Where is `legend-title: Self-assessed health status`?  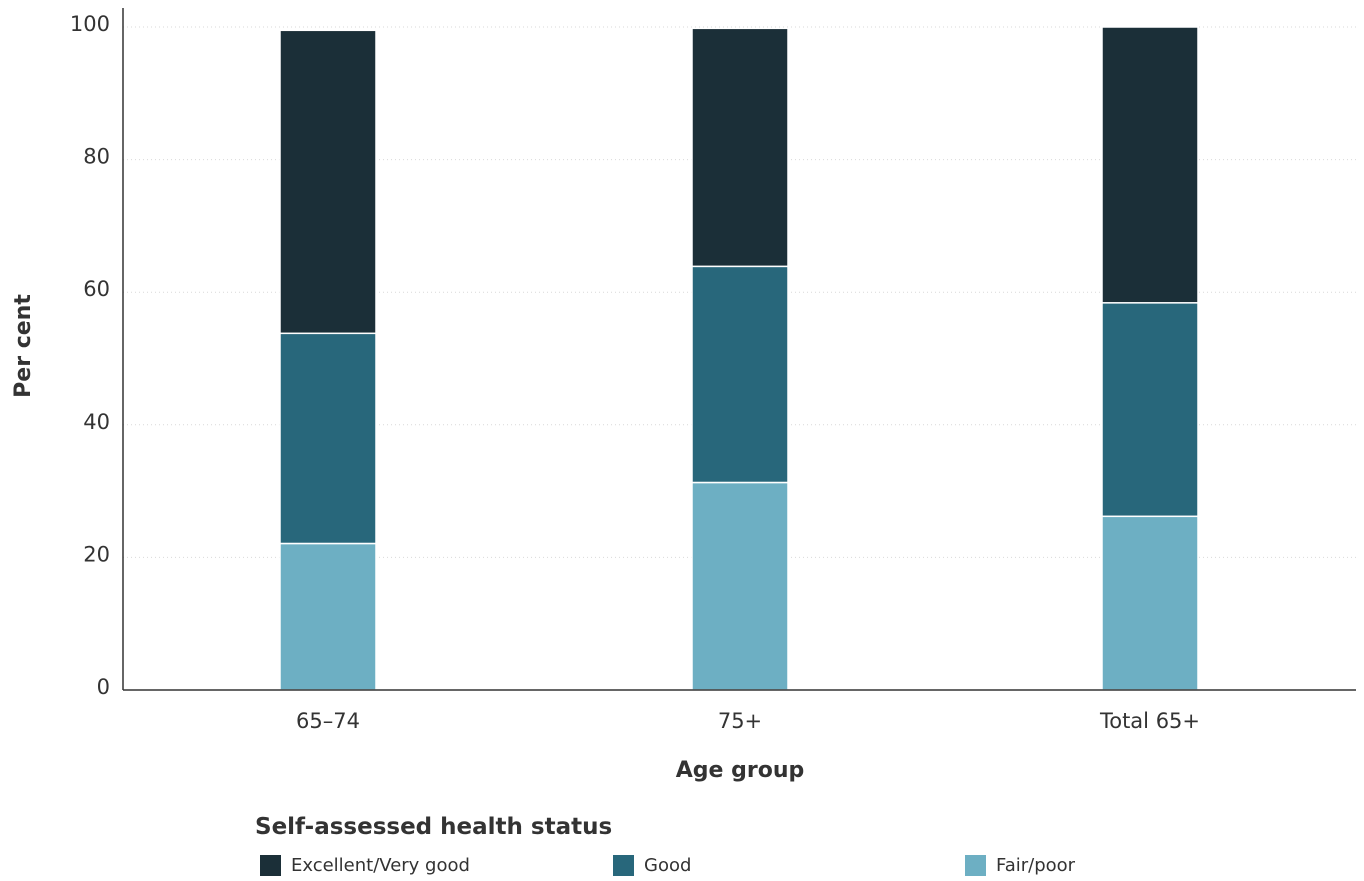 legend-title: Self-assessed health status is located at coordinates (434, 827).